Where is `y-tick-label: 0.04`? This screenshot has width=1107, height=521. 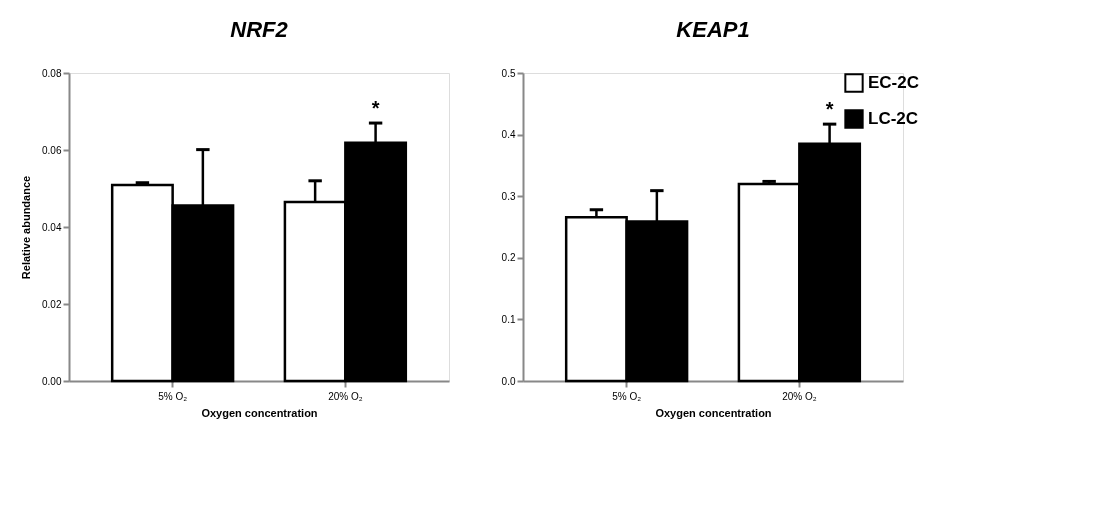 y-tick-label: 0.04 is located at coordinates (52, 227).